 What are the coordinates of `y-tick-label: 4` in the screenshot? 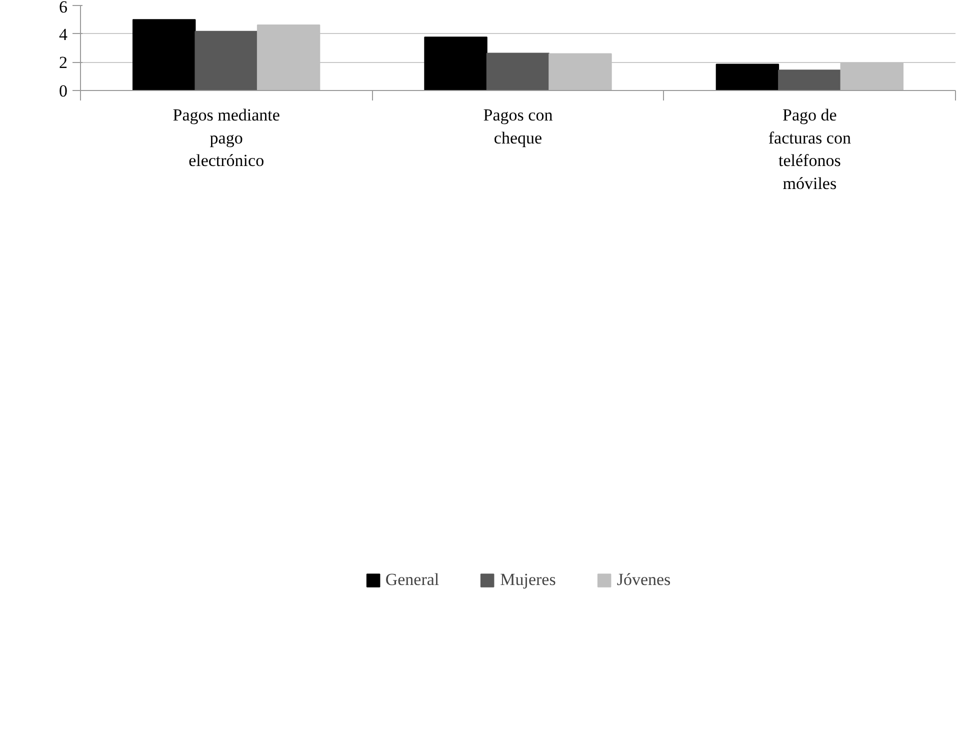 It's located at (63, 34).